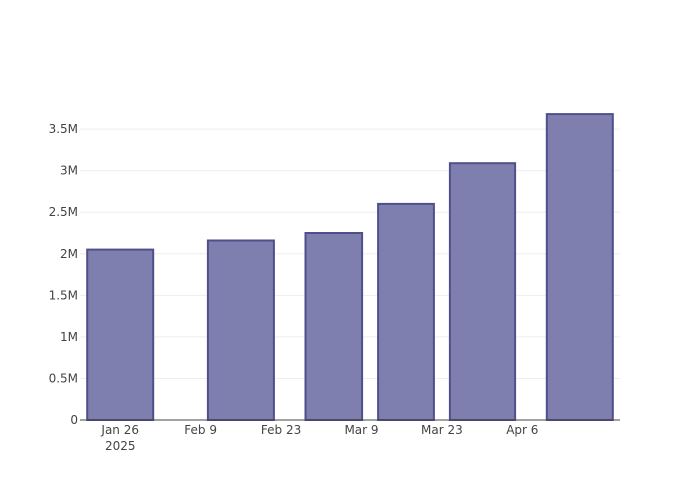 The width and height of the screenshot is (700, 500). What do you see at coordinates (119, 430) in the screenshot?
I see `x-tick-label: Jan 26` at bounding box center [119, 430].